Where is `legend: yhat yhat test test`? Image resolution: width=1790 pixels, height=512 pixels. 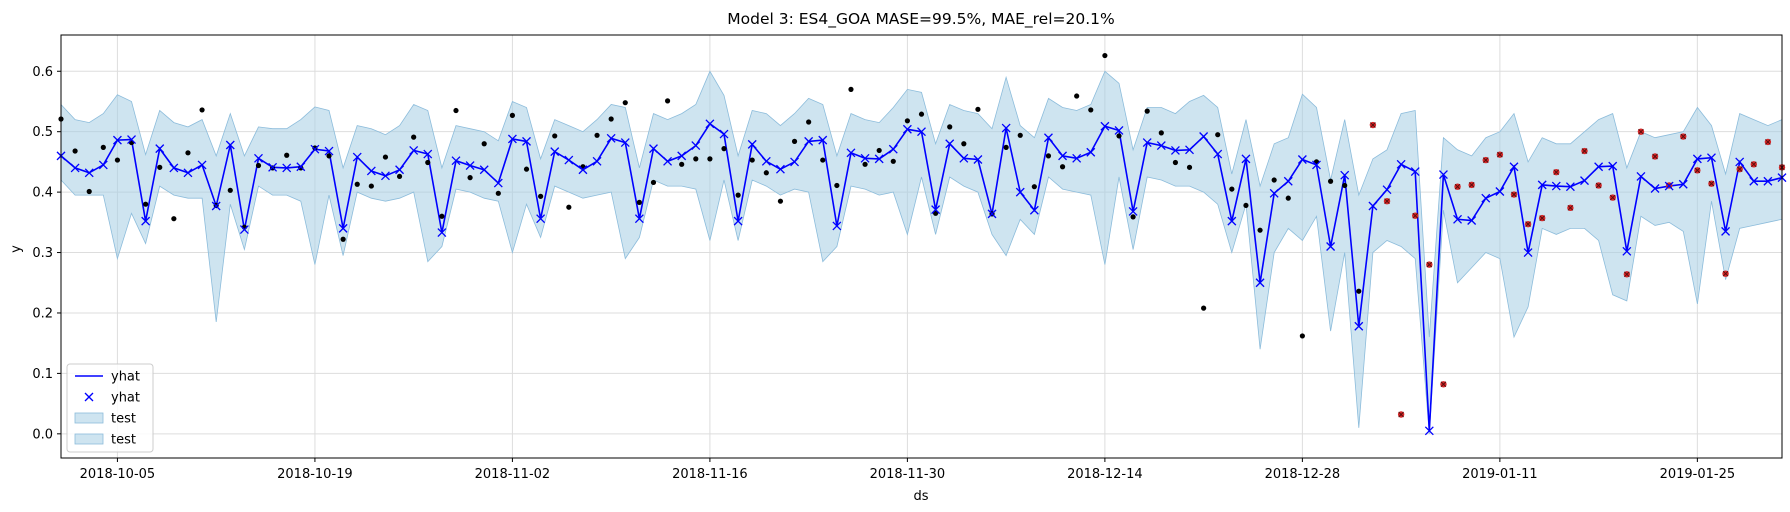 legend: yhat yhat test test is located at coordinates (110, 408).